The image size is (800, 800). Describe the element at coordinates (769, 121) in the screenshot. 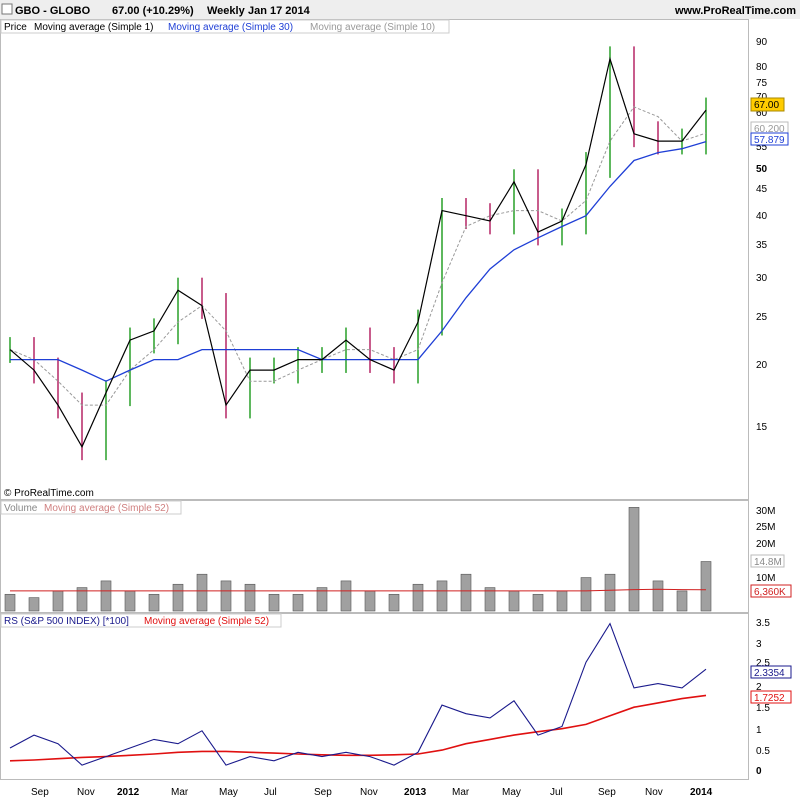

I see `price-badges: 67.00 60.200 57.879` at that location.